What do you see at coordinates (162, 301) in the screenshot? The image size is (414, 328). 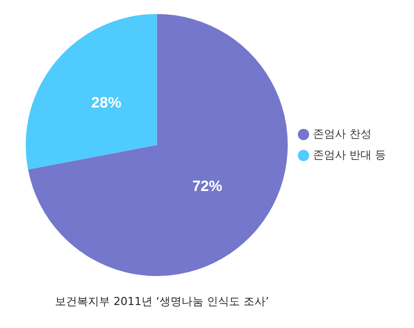 I see `text: 보건복지부 2011년 ‘생명나눔 인식도 조사’` at bounding box center [162, 301].